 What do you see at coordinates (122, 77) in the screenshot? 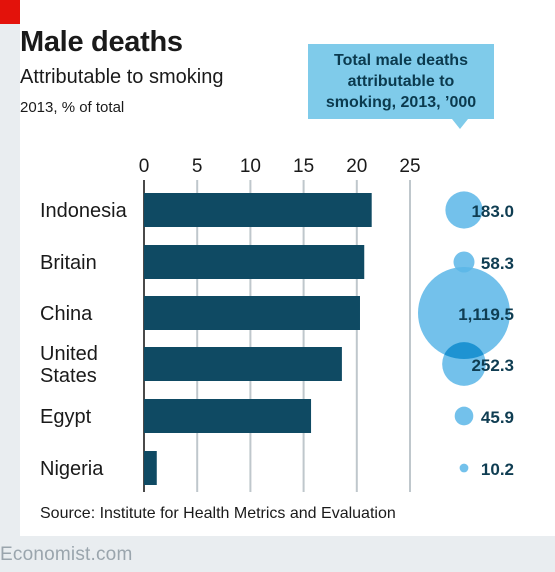
I see `chart-subtitle: Attributable to smoking` at bounding box center [122, 77].